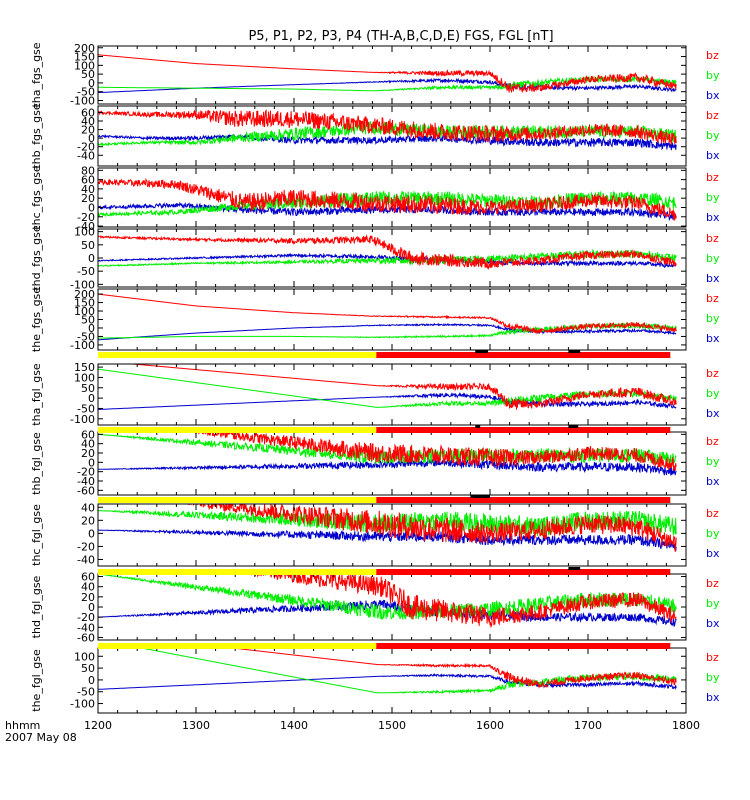  I want to click on panel-frame, so click(392, 75).